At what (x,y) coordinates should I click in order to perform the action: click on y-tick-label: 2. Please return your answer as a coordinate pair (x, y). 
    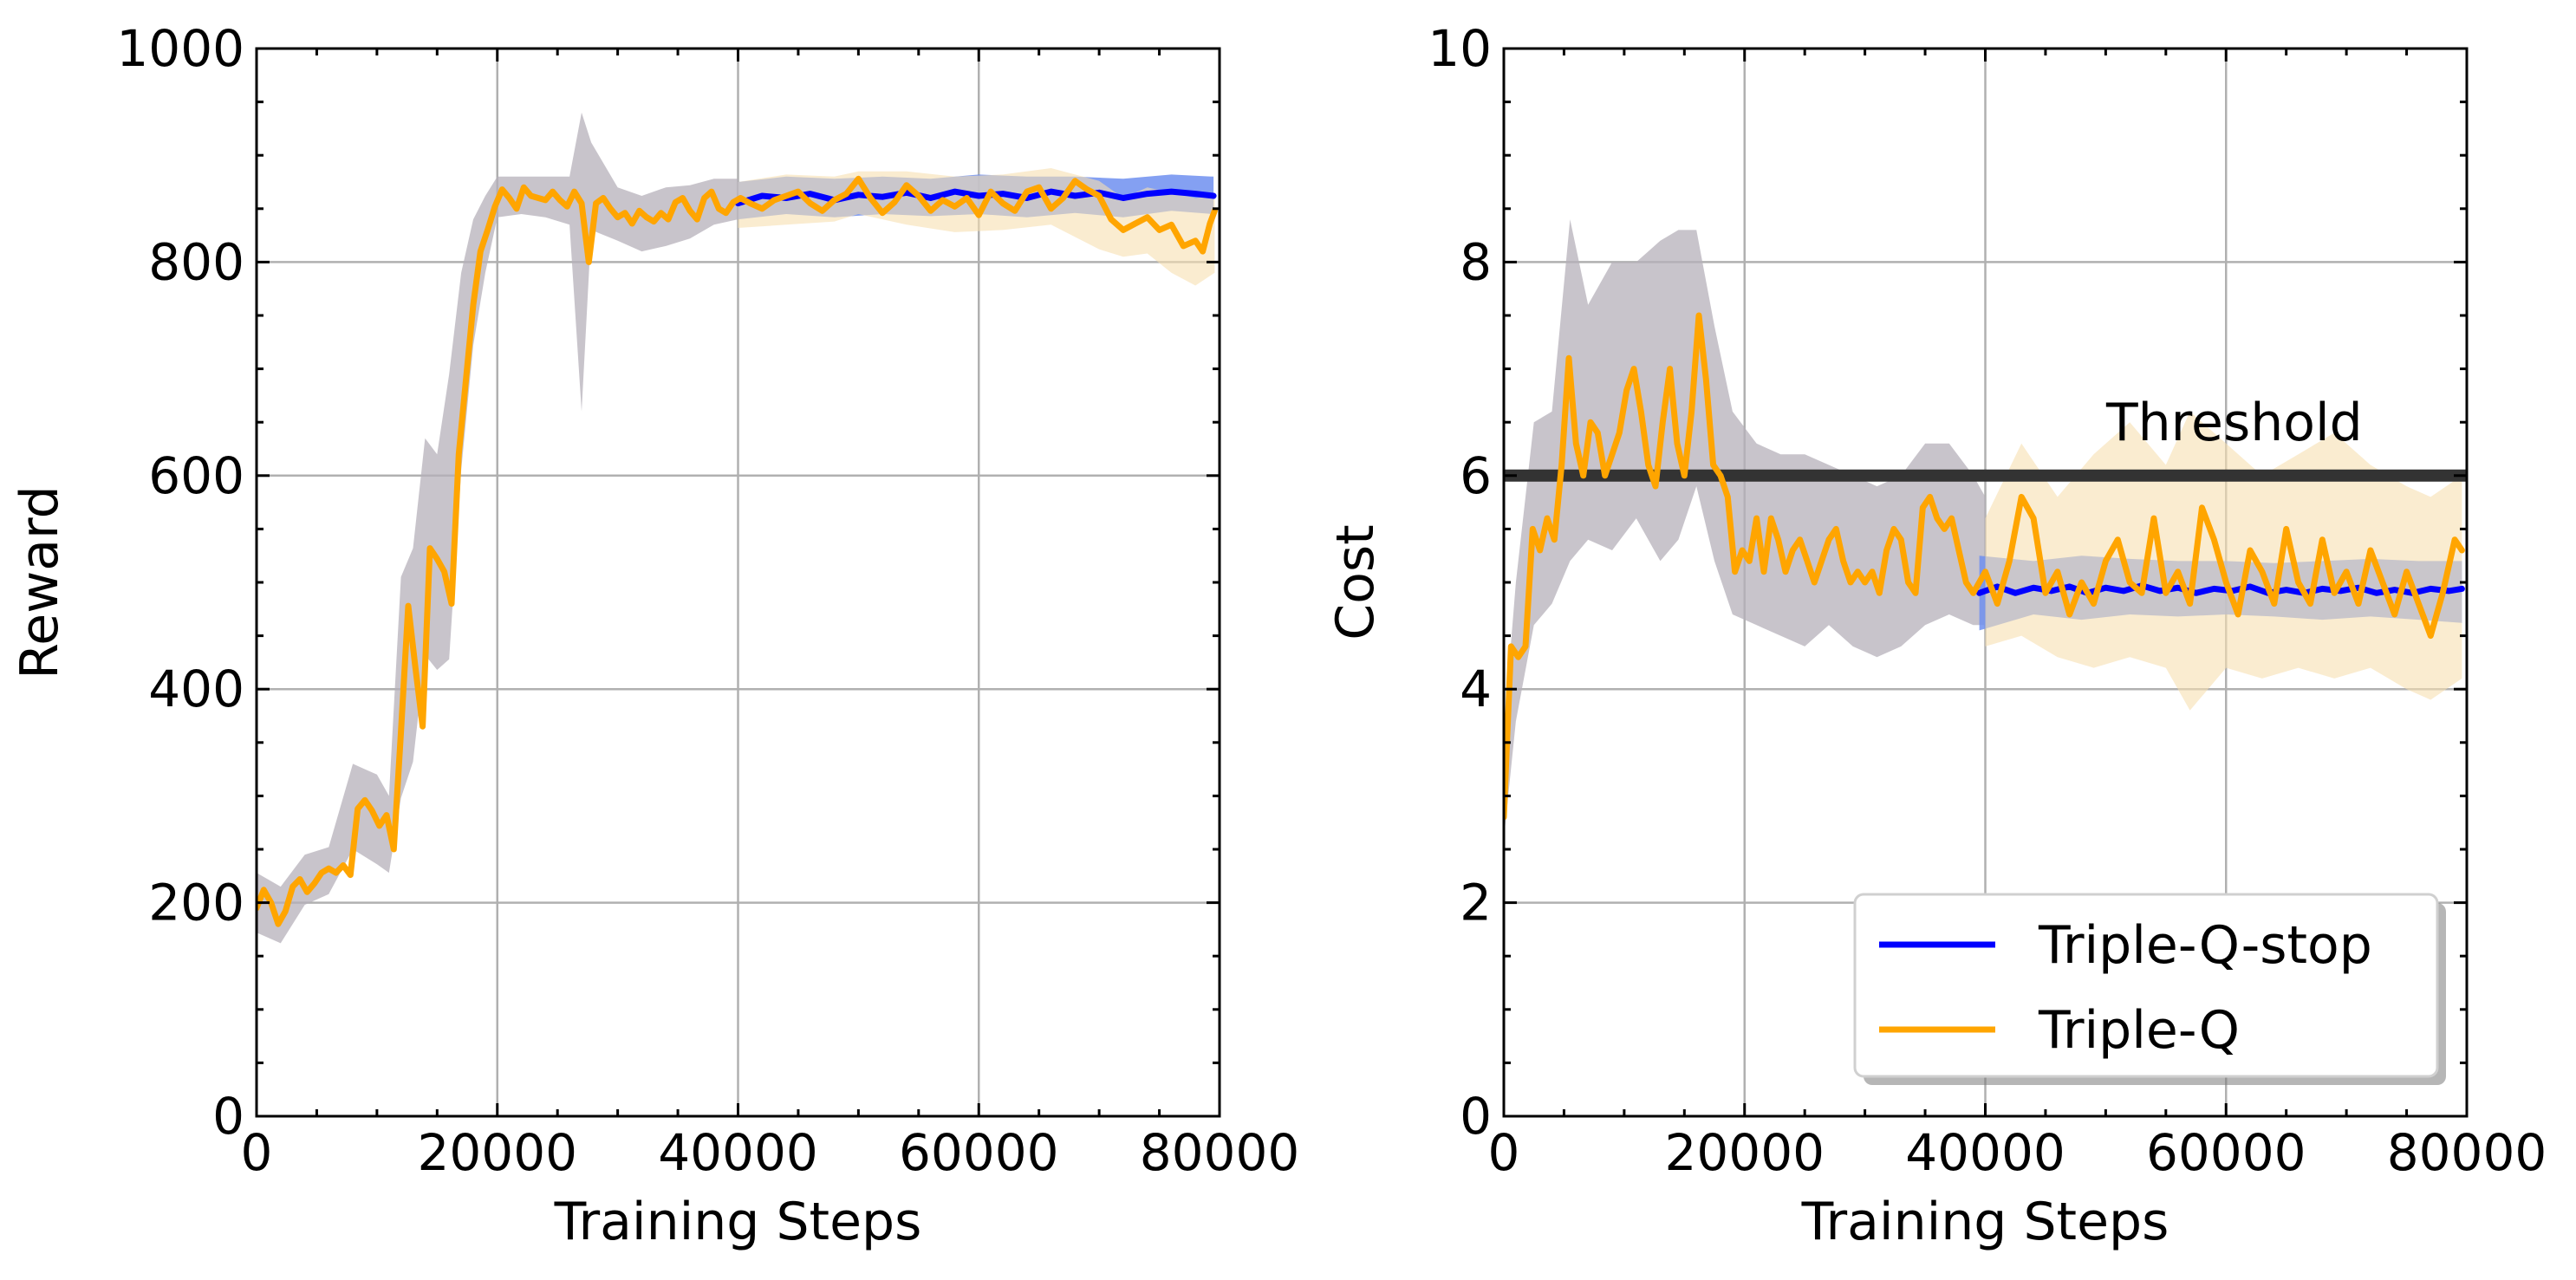
    Looking at the image, I should click on (1476, 903).